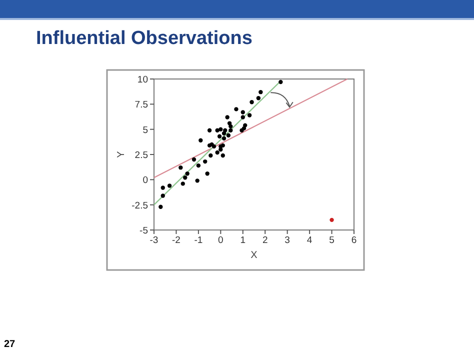 This screenshot has height=355, width=474. What do you see at coordinates (198, 240) in the screenshot?
I see `x-tick-label: -1` at bounding box center [198, 240].